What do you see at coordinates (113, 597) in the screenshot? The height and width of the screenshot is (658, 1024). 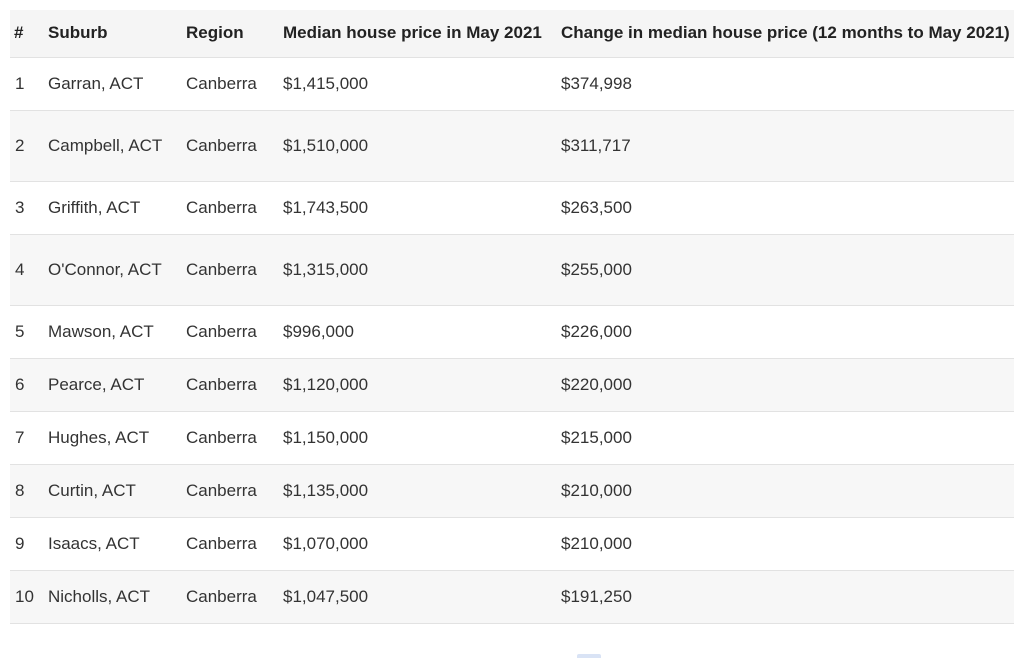 I see `suburb-cell: Nicholls, ACT` at bounding box center [113, 597].